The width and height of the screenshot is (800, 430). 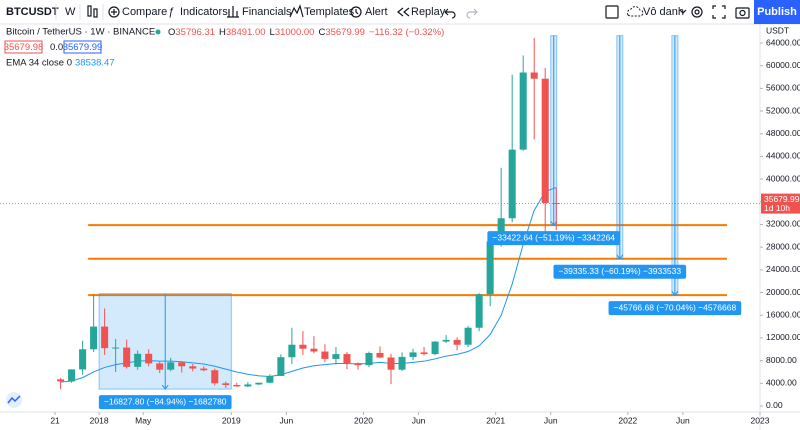 I want to click on snapshot-lens, so click(x=742, y=13).